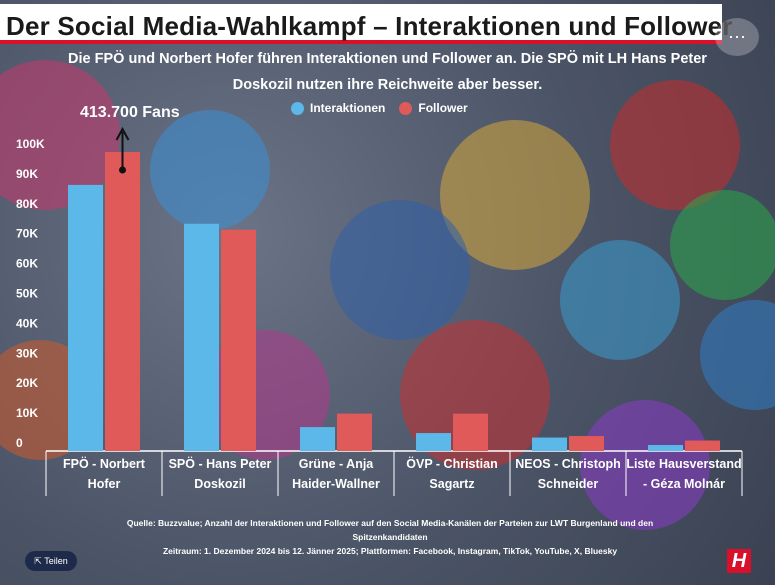 This screenshot has height=585, width=775. Describe the element at coordinates (130, 112) in the screenshot. I see `fans-callout: 413.700 Fans` at that location.